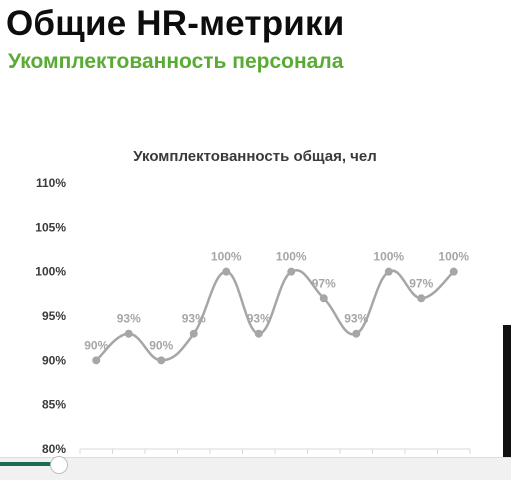 The image size is (511, 480). Describe the element at coordinates (176, 61) in the screenshot. I see `page-subtitle: Укомплектованность персонала` at that location.